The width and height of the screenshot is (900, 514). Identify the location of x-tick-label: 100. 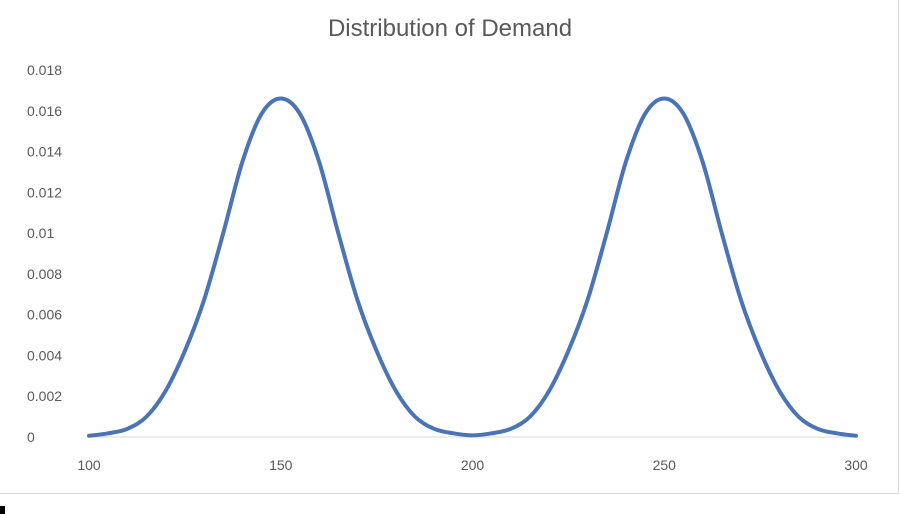
(89, 465).